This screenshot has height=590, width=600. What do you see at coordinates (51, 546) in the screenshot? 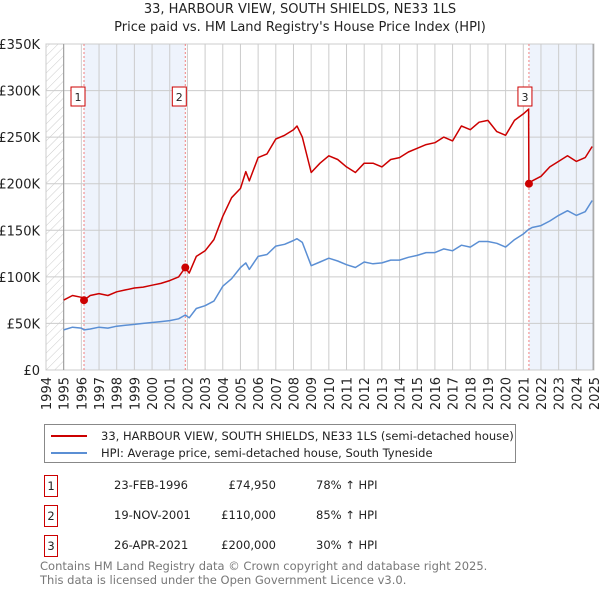
I see `sale-number: 3` at bounding box center [51, 546].